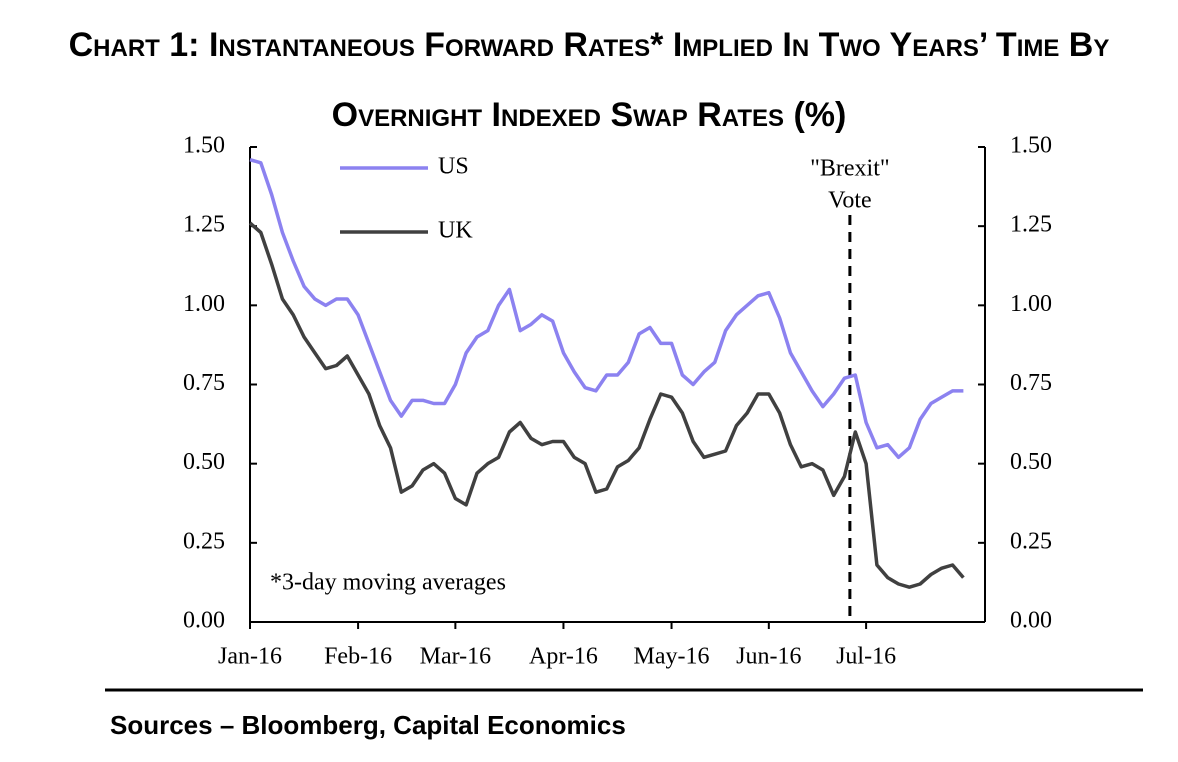 This screenshot has height=762, width=1178. Describe the element at coordinates (204, 383) in the screenshot. I see `y-tick-label: 0.75` at that location.